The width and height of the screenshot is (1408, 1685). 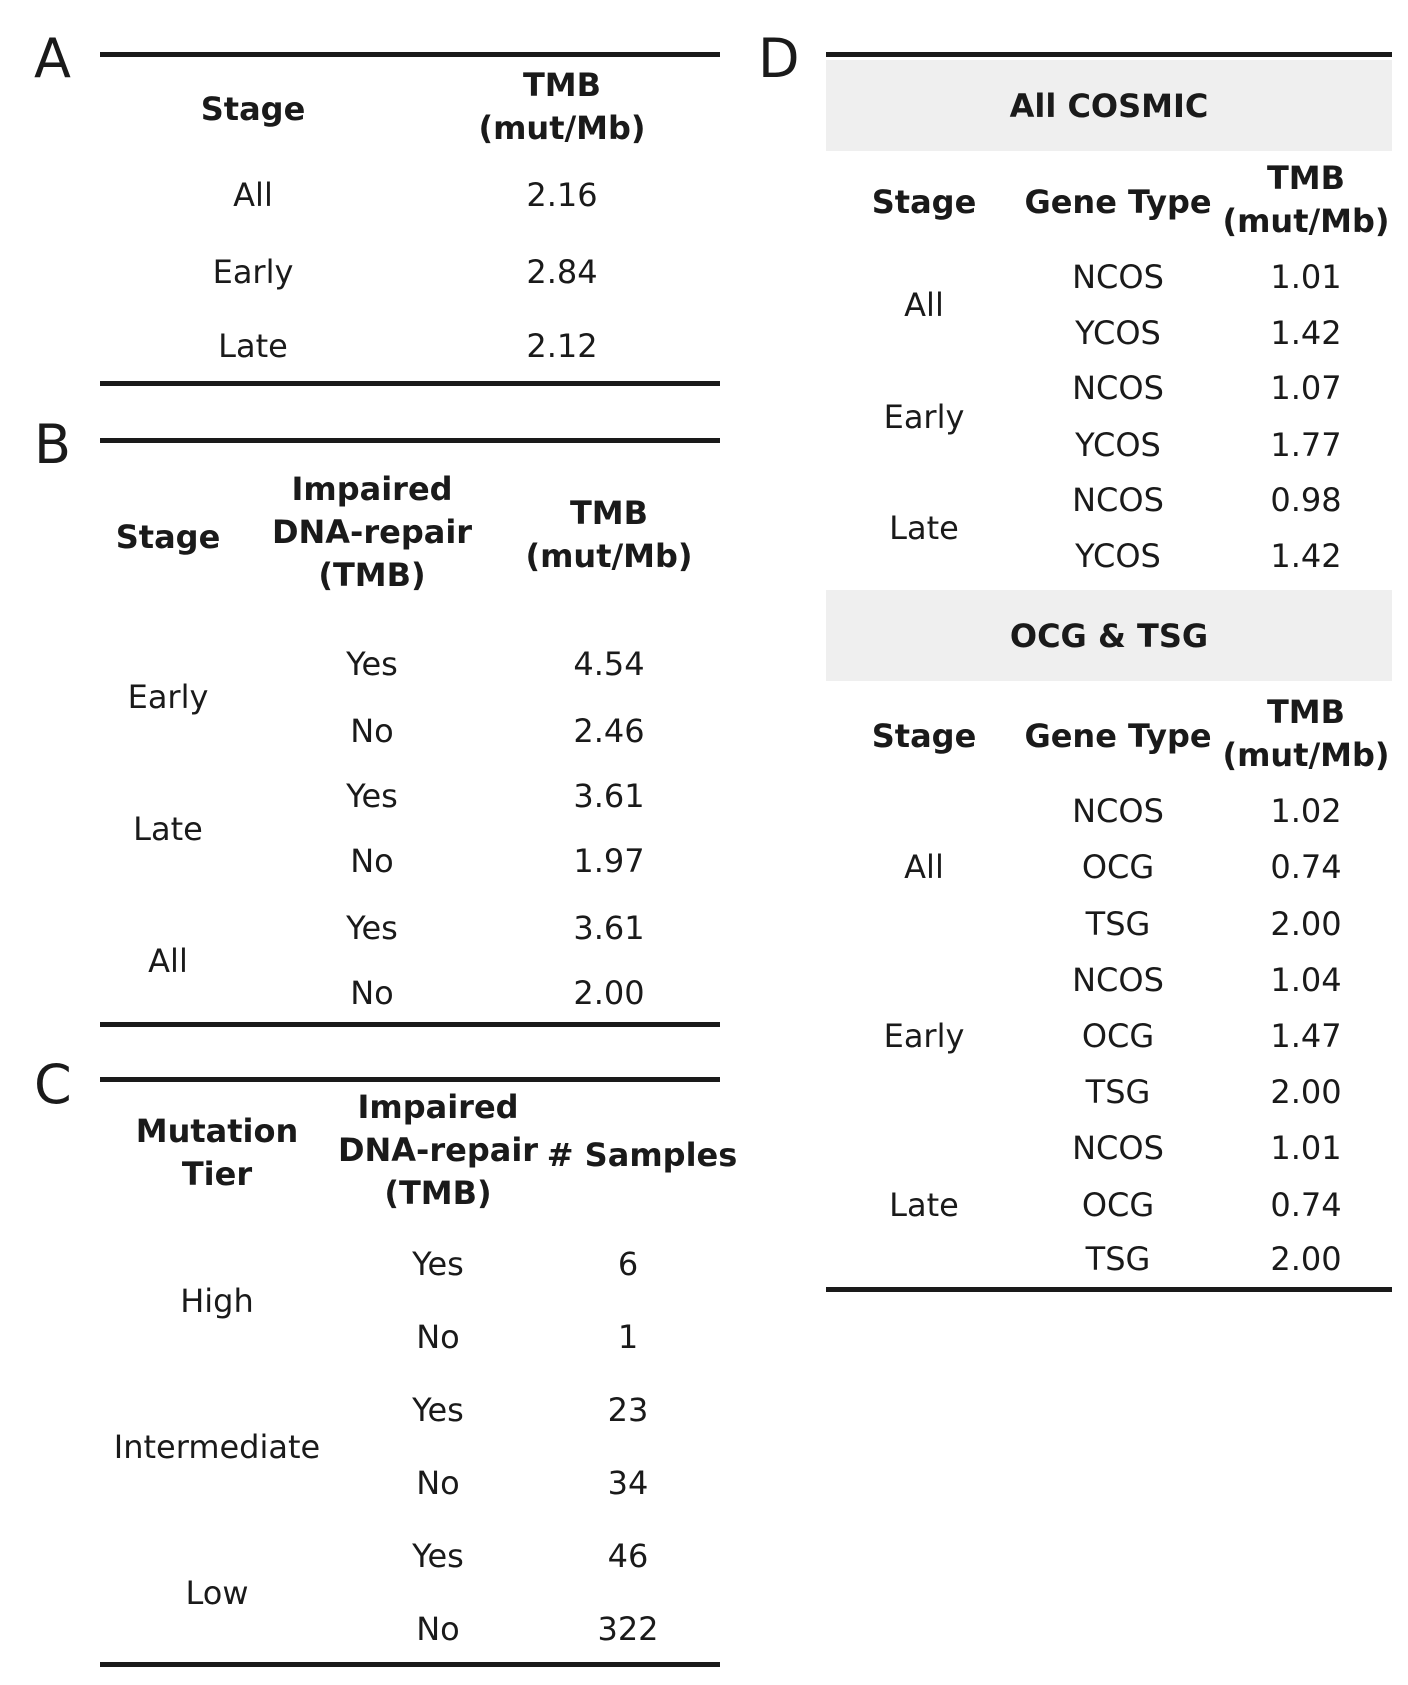 I want to click on panel-c-header-repair-line3: (TMB), so click(x=438, y=1193).